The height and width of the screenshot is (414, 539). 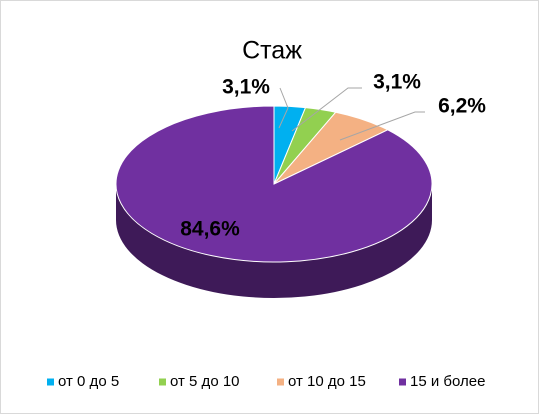 I want to click on chart-title: Стаж, so click(x=272, y=51).